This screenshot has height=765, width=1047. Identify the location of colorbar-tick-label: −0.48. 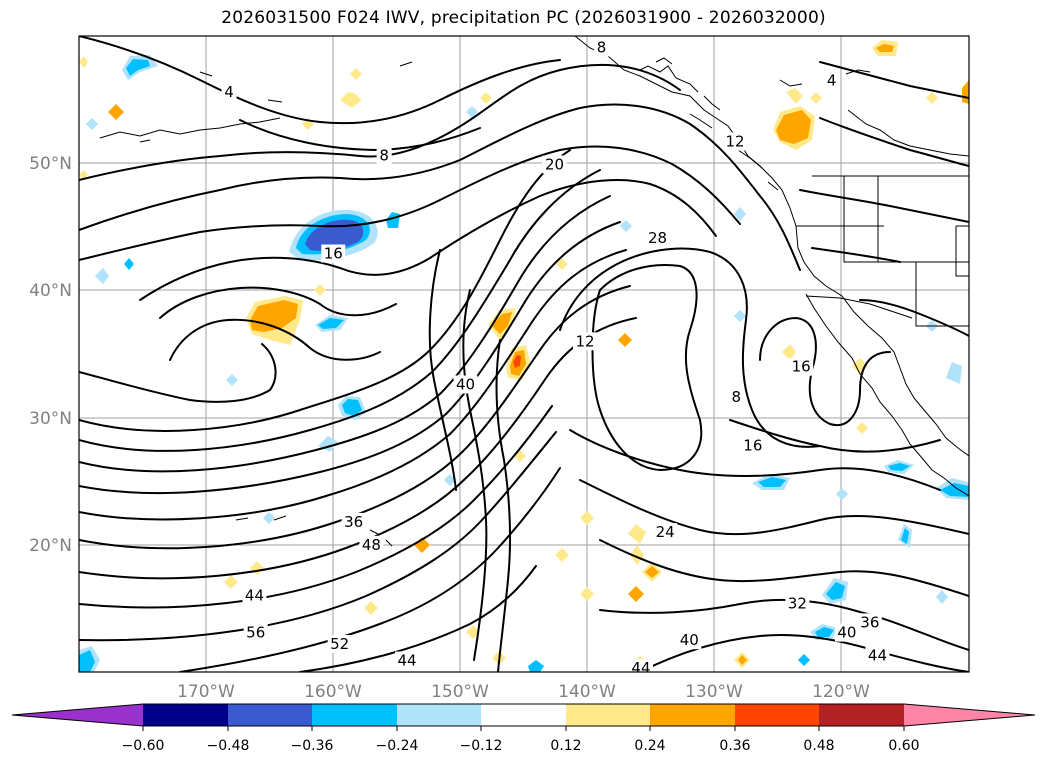
(228, 746).